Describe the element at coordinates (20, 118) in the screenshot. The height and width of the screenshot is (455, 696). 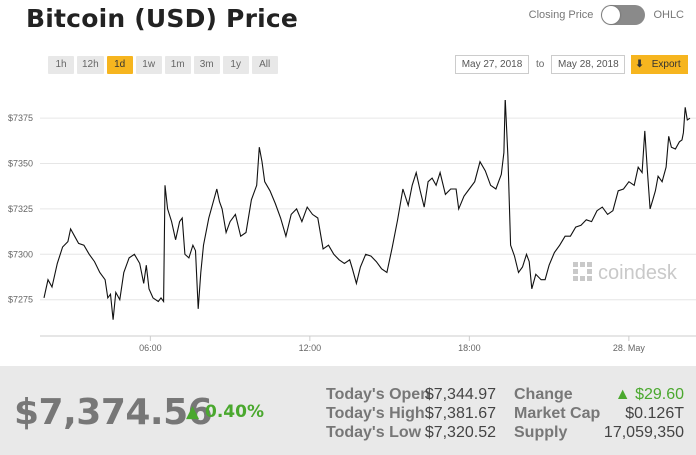
I see `y-tick-label: $7375` at that location.